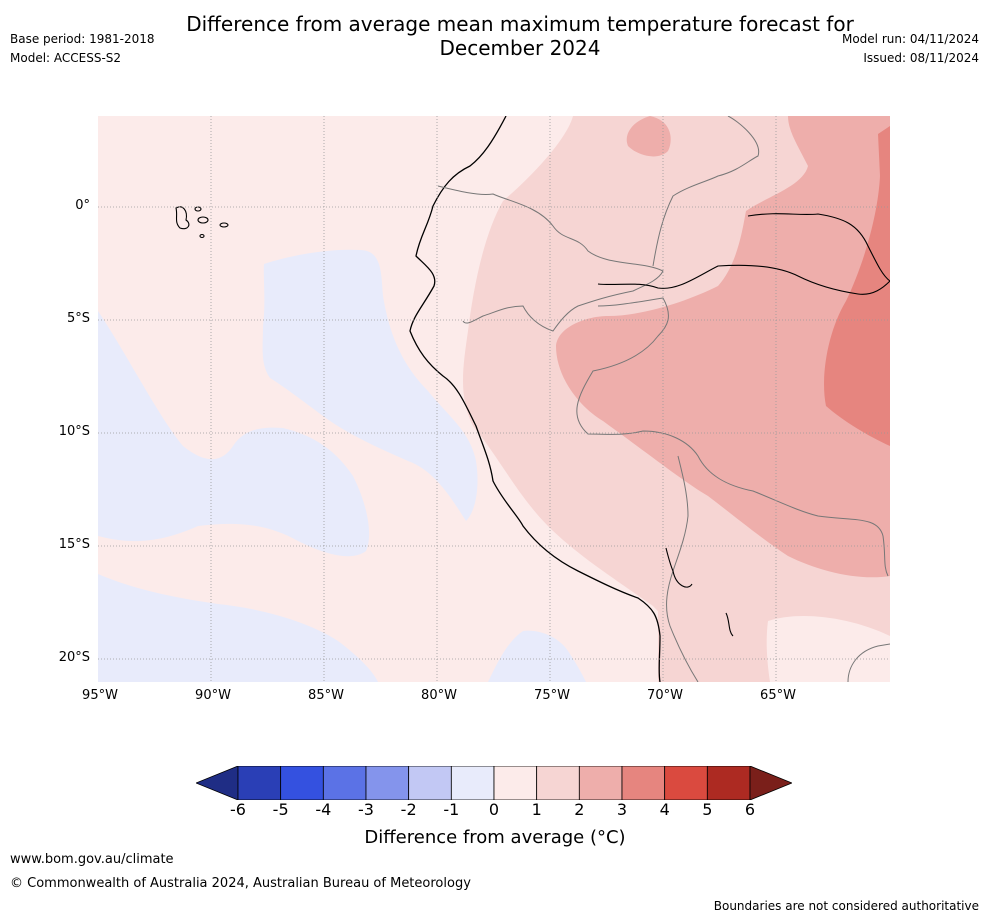 Image resolution: width=988 pixels, height=919 pixels. What do you see at coordinates (778, 695) in the screenshot?
I see `lon-label: 65°W` at bounding box center [778, 695].